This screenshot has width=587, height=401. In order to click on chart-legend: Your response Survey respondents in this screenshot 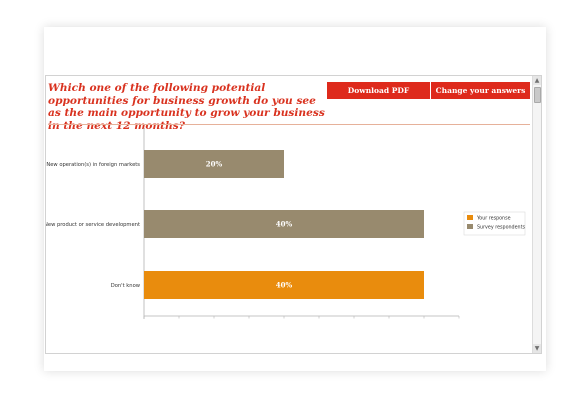, I will do `click(494, 223)`.